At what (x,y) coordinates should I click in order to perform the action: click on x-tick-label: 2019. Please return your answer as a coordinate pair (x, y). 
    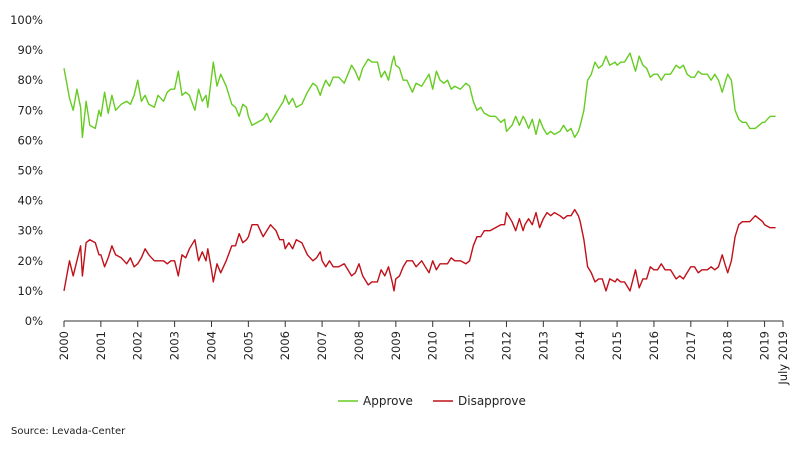
    Looking at the image, I should click on (765, 345).